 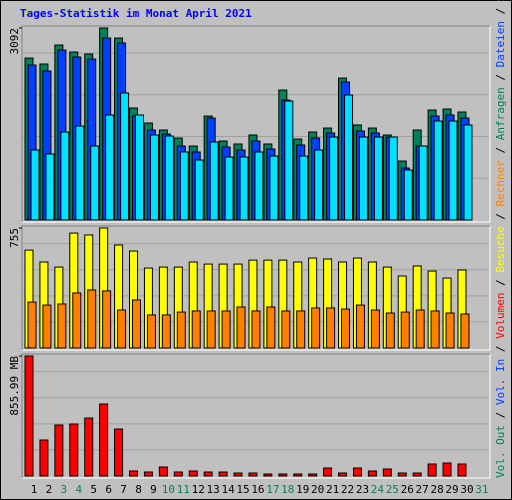 I want to click on x-tick-label: 31, so click(x=481, y=489).